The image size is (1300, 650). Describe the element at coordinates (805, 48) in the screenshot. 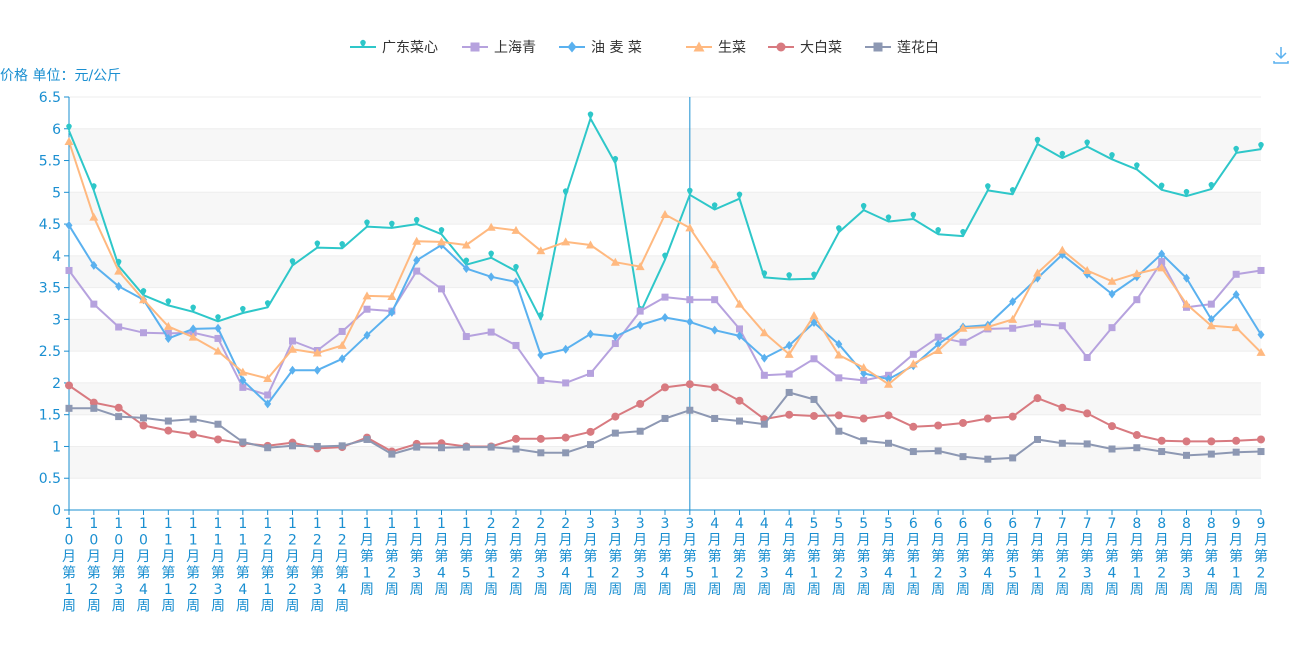

I see `legend-item: 大白菜` at that location.